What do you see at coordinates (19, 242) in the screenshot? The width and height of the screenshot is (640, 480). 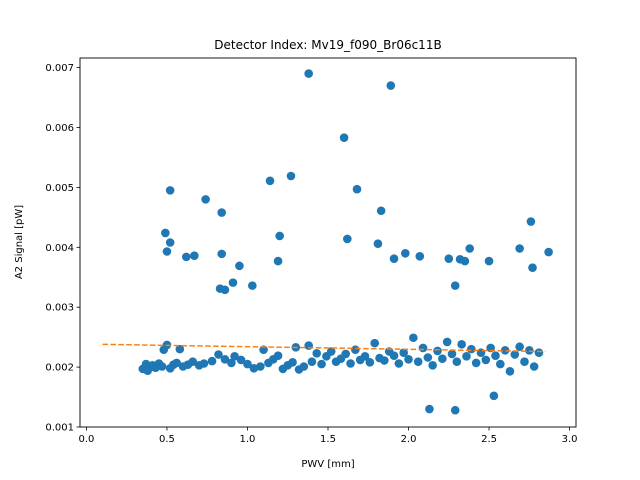 I see `y-axis-label: A2 Signal [pW]` at bounding box center [19, 242].